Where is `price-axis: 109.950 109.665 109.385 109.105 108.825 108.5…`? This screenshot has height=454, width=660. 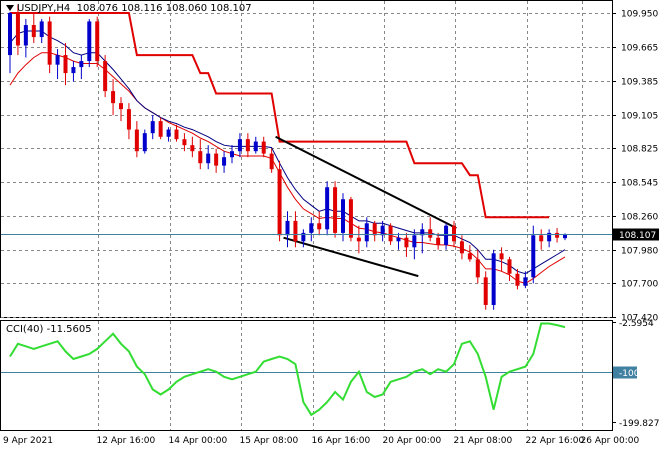 price-axis: 109.950 109.665 109.385 109.105 108.825 108.5… is located at coordinates (635, 167).